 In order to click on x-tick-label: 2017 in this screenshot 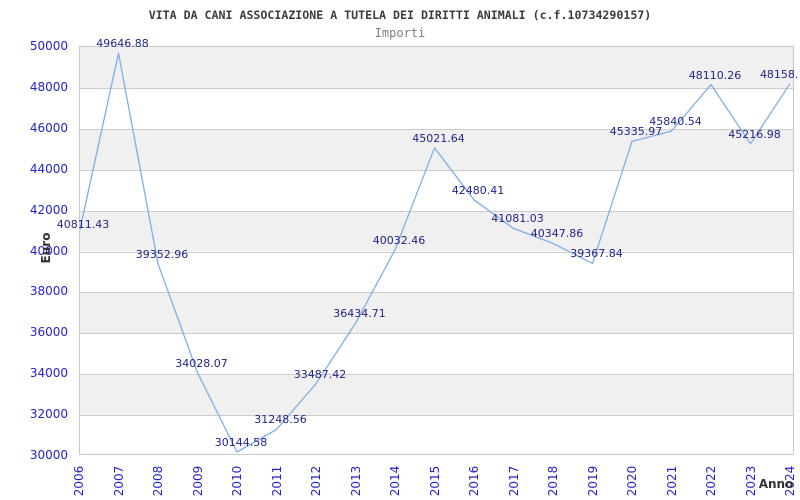, I will do `click(513, 481)`.